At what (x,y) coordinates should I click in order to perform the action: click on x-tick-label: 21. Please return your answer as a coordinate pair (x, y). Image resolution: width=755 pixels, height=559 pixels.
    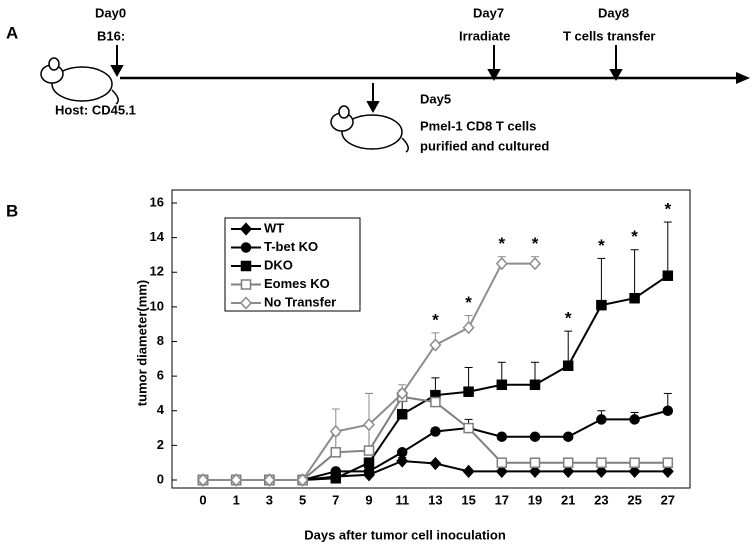
    Looking at the image, I should click on (568, 499).